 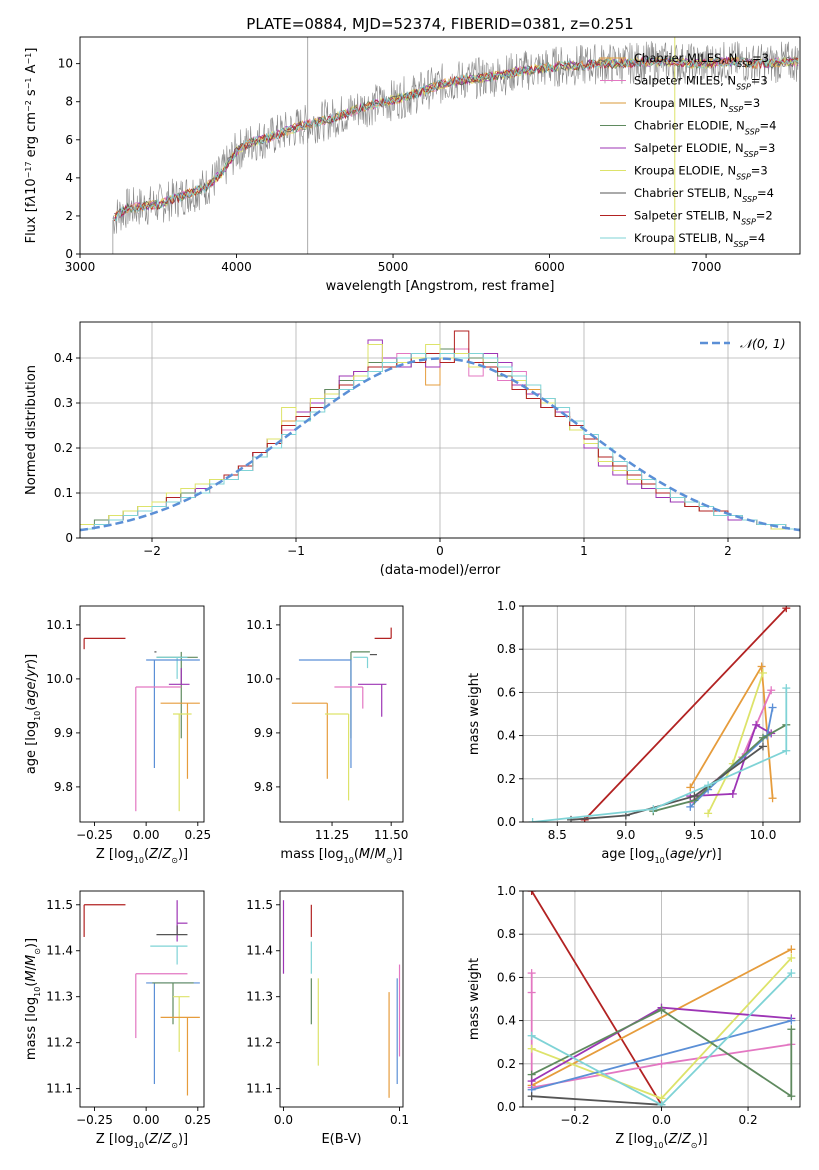 What do you see at coordinates (63, 403) in the screenshot?
I see `y-tick-label: 0.3` at bounding box center [63, 403].